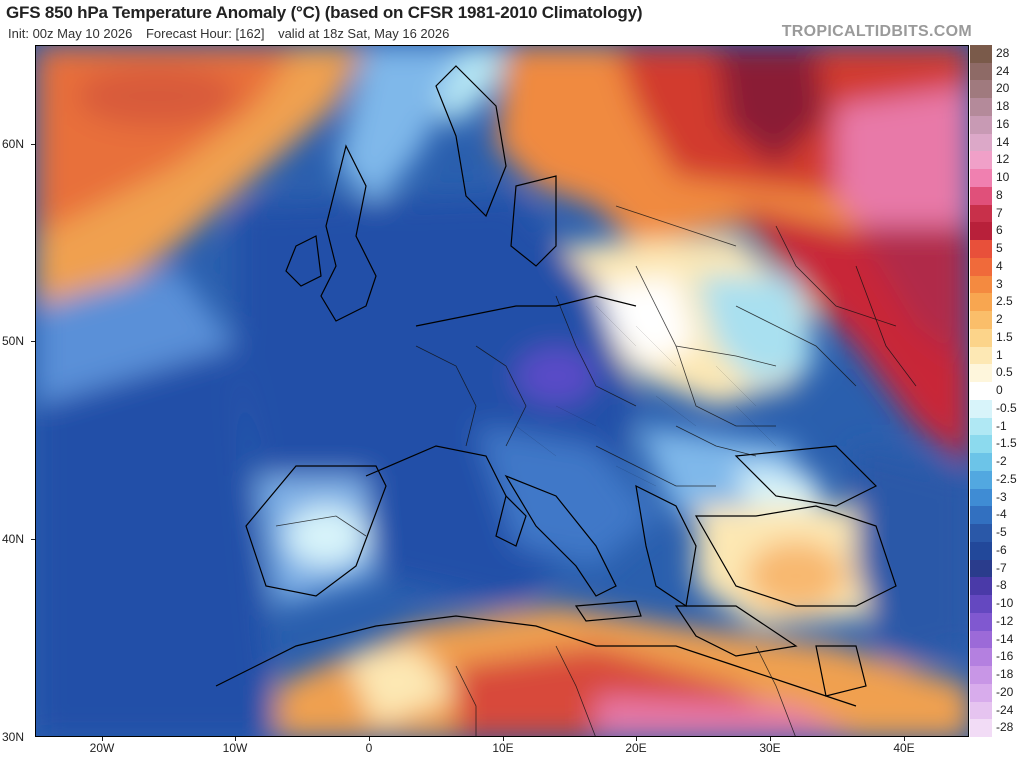 This screenshot has height=757, width=1024. I want to click on lon-label-30e: 30E, so click(770, 748).